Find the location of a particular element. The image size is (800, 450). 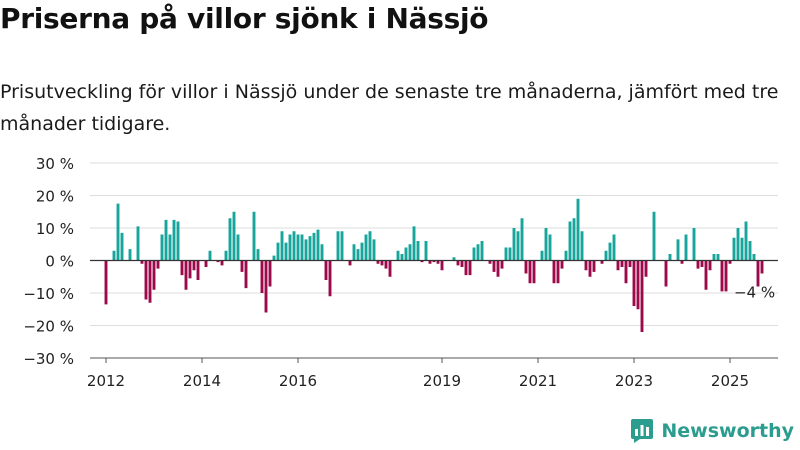

x-tick-label: 2021 is located at coordinates (538, 381).